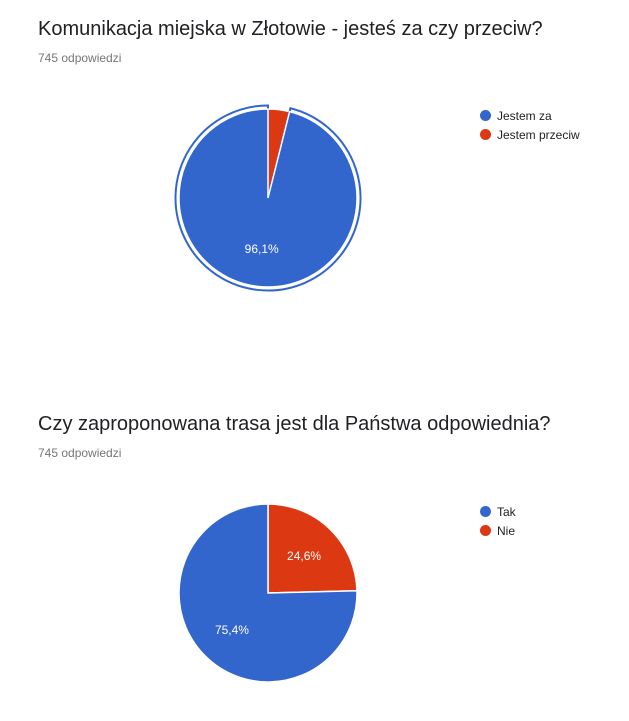  I want to click on legend-item-tak: Tak, so click(498, 511).